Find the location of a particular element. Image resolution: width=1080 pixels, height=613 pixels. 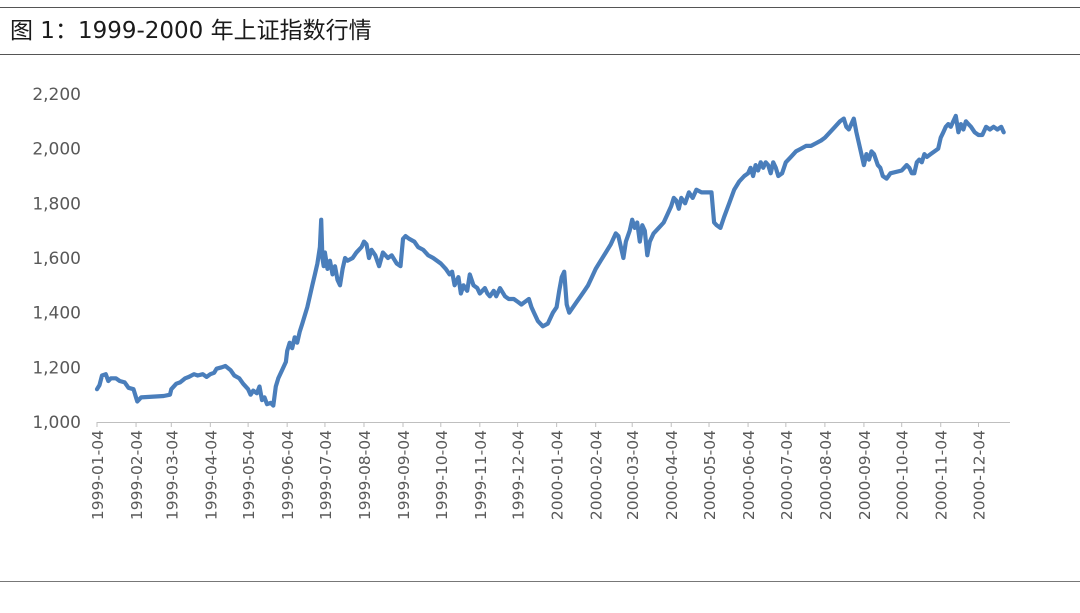

x-tick-label: 1999-10-04 is located at coordinates (442, 475).